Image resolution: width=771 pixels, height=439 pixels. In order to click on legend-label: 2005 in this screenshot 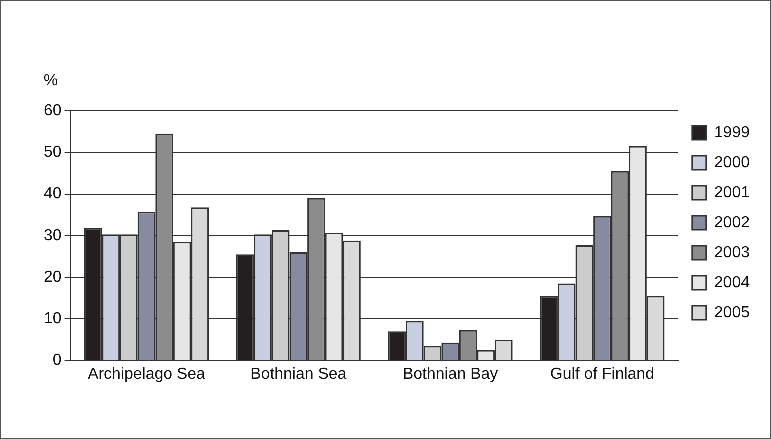, I will do `click(732, 313)`.